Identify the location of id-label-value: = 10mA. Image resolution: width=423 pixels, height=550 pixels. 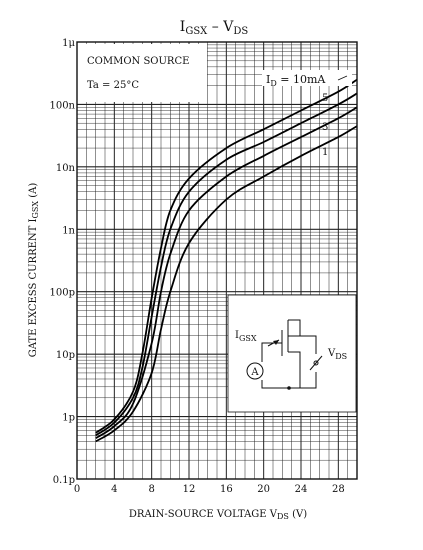
(302, 79).